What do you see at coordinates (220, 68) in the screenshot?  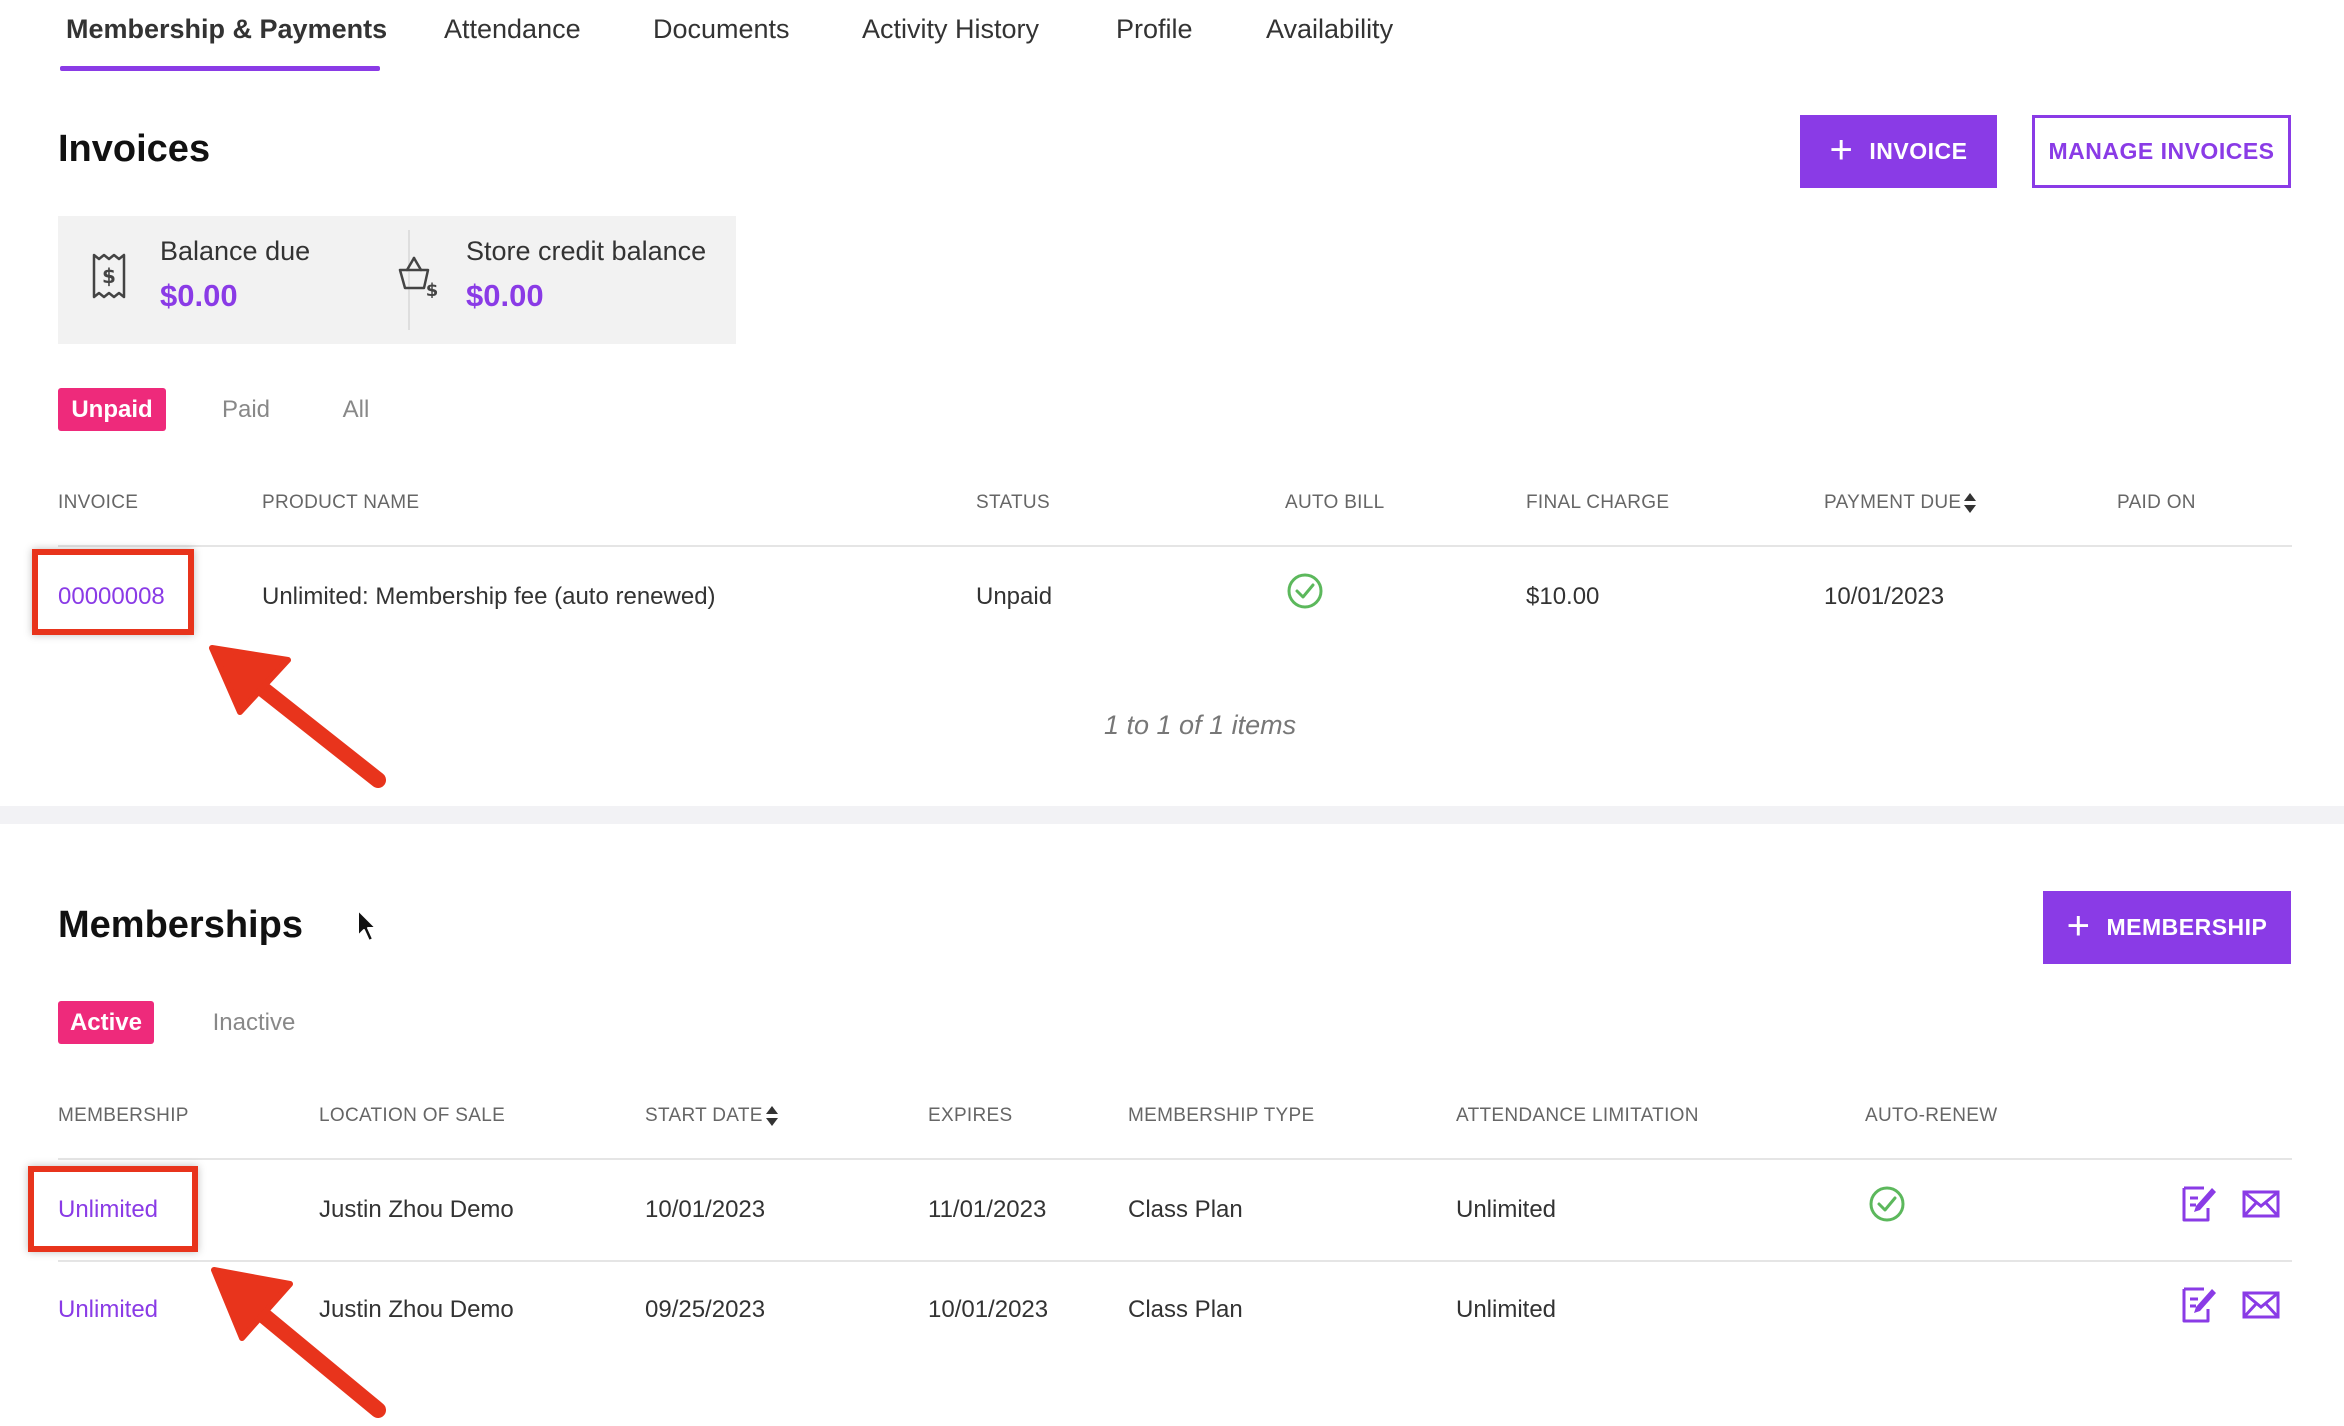 I see `active-tab-indicator` at bounding box center [220, 68].